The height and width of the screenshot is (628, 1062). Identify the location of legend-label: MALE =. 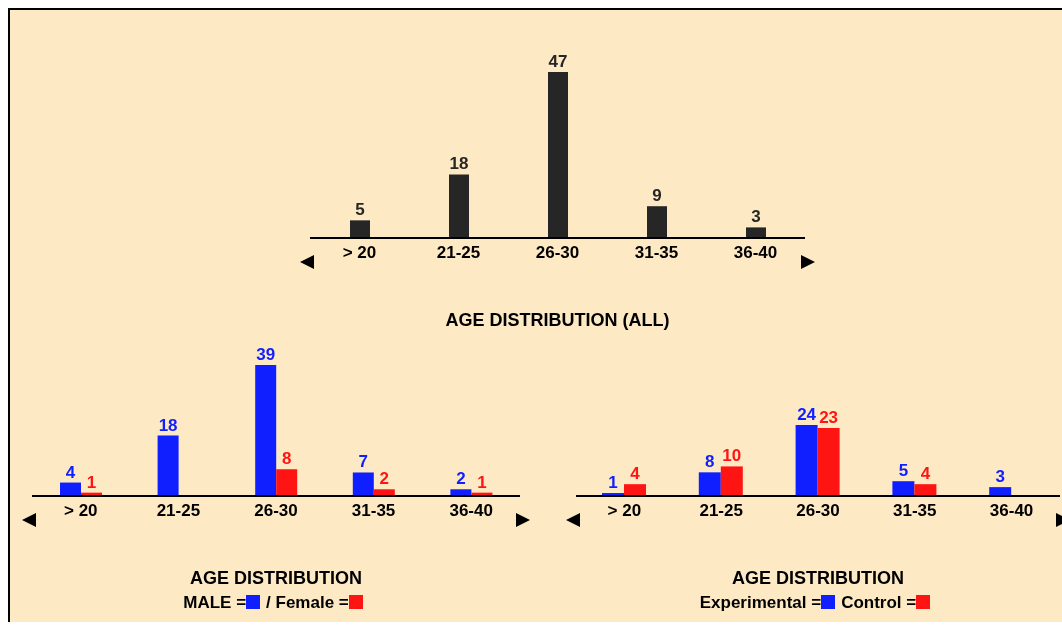
(215, 602).